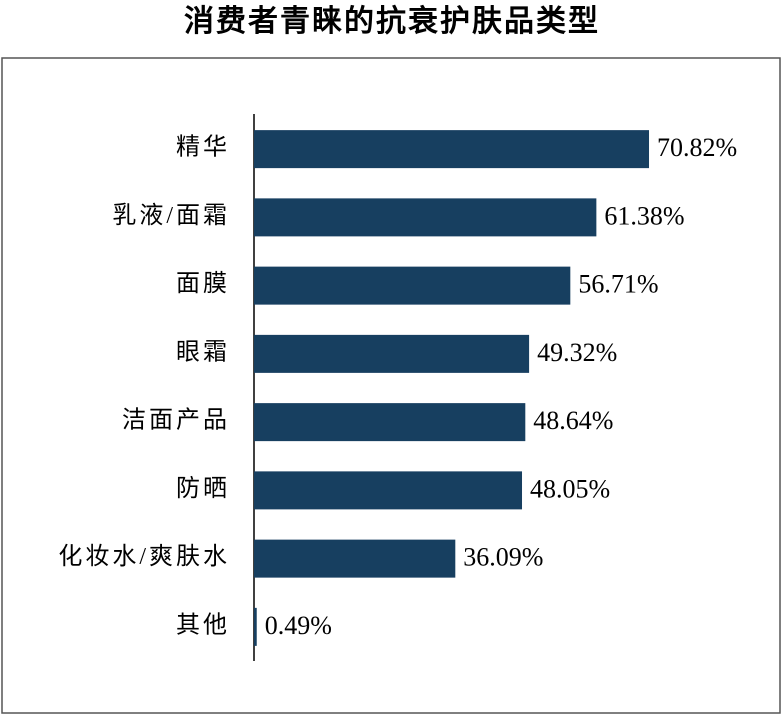 The image size is (784, 716). What do you see at coordinates (203, 488) in the screenshot?
I see `category-label: 防晒` at bounding box center [203, 488].